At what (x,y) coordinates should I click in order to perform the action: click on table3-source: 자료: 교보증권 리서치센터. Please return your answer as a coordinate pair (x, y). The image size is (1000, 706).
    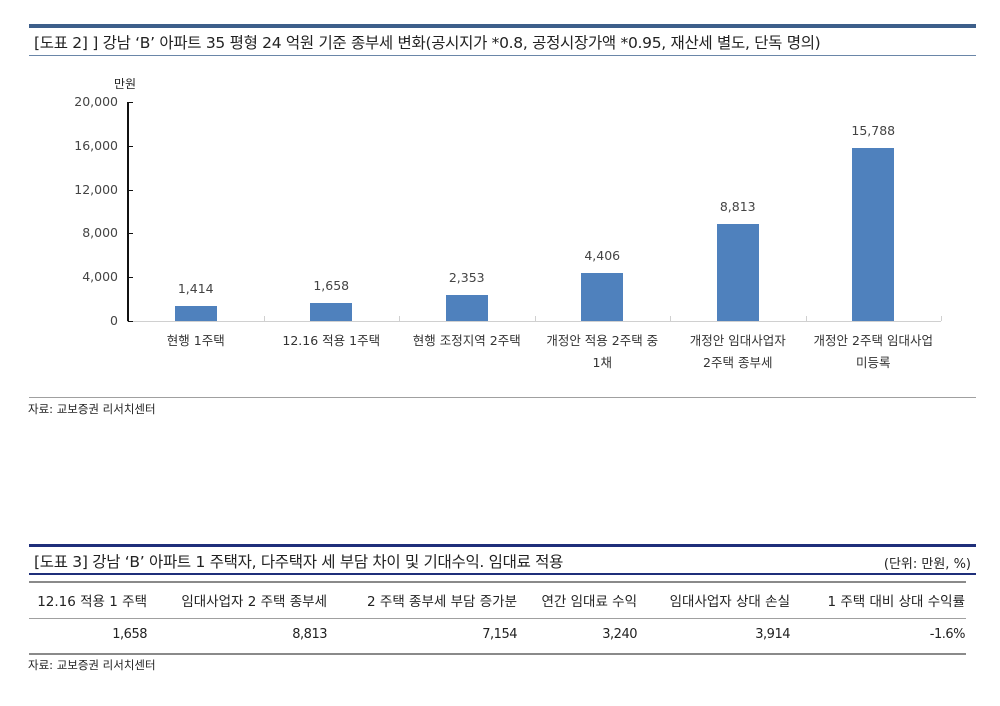
    Looking at the image, I should click on (92, 665).